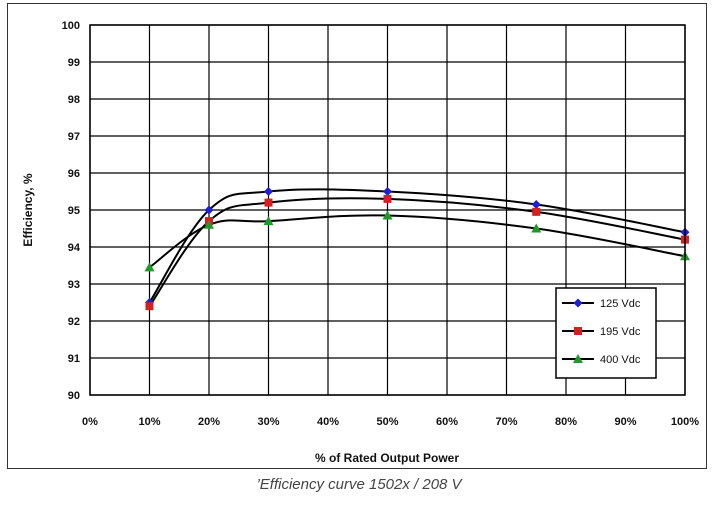 The width and height of the screenshot is (718, 506). I want to click on y-tick-label: 96, so click(74, 174).